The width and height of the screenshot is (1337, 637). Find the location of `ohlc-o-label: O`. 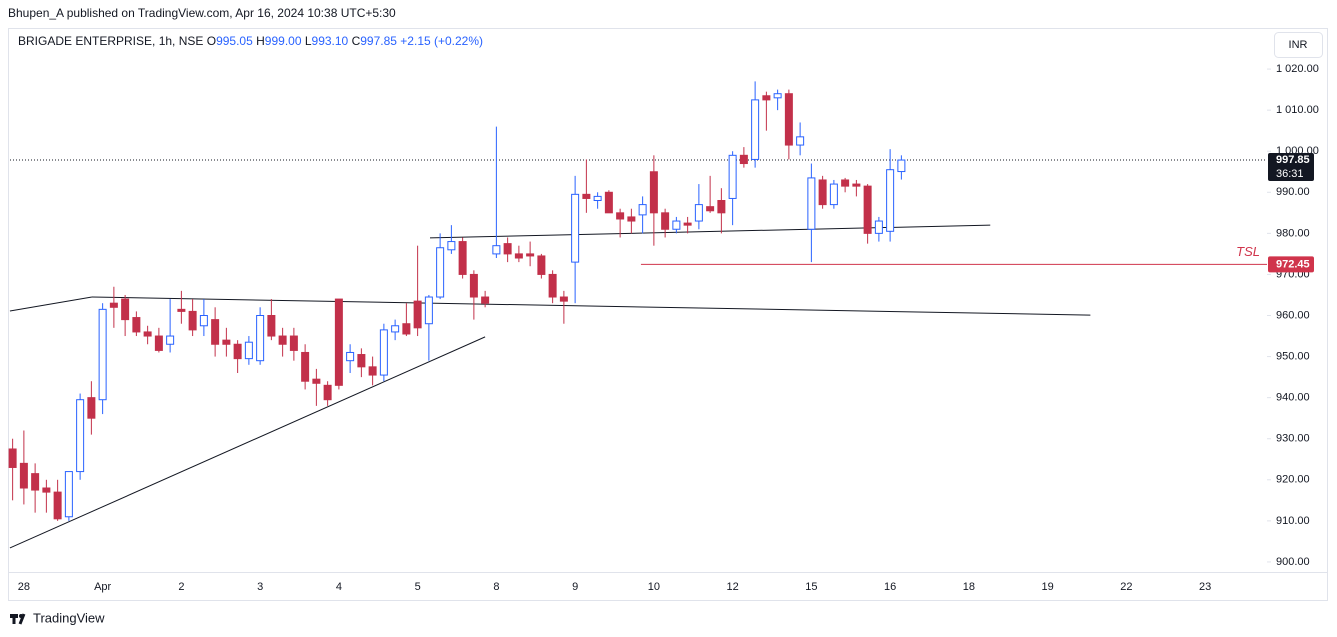

ohlc-o-label: O is located at coordinates (211, 41).